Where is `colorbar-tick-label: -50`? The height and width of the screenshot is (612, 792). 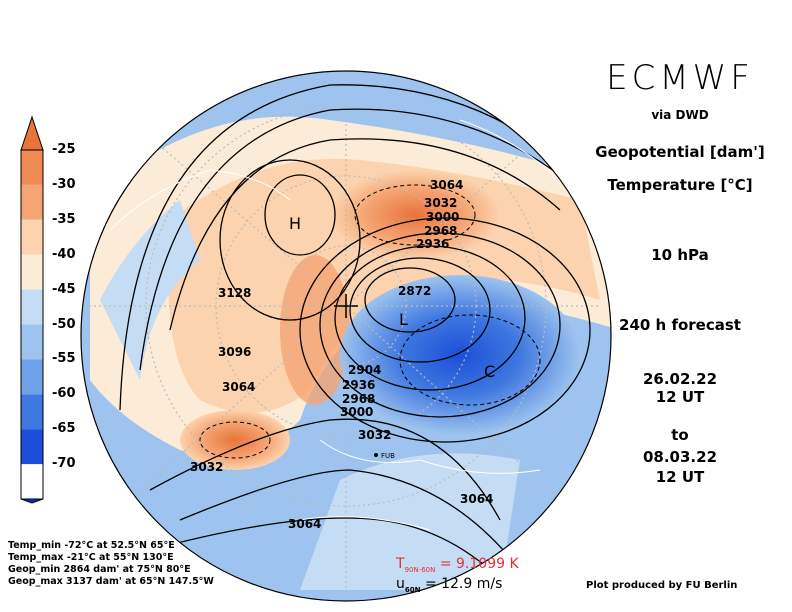
colorbar-tick-label: -50 is located at coordinates (64, 324).